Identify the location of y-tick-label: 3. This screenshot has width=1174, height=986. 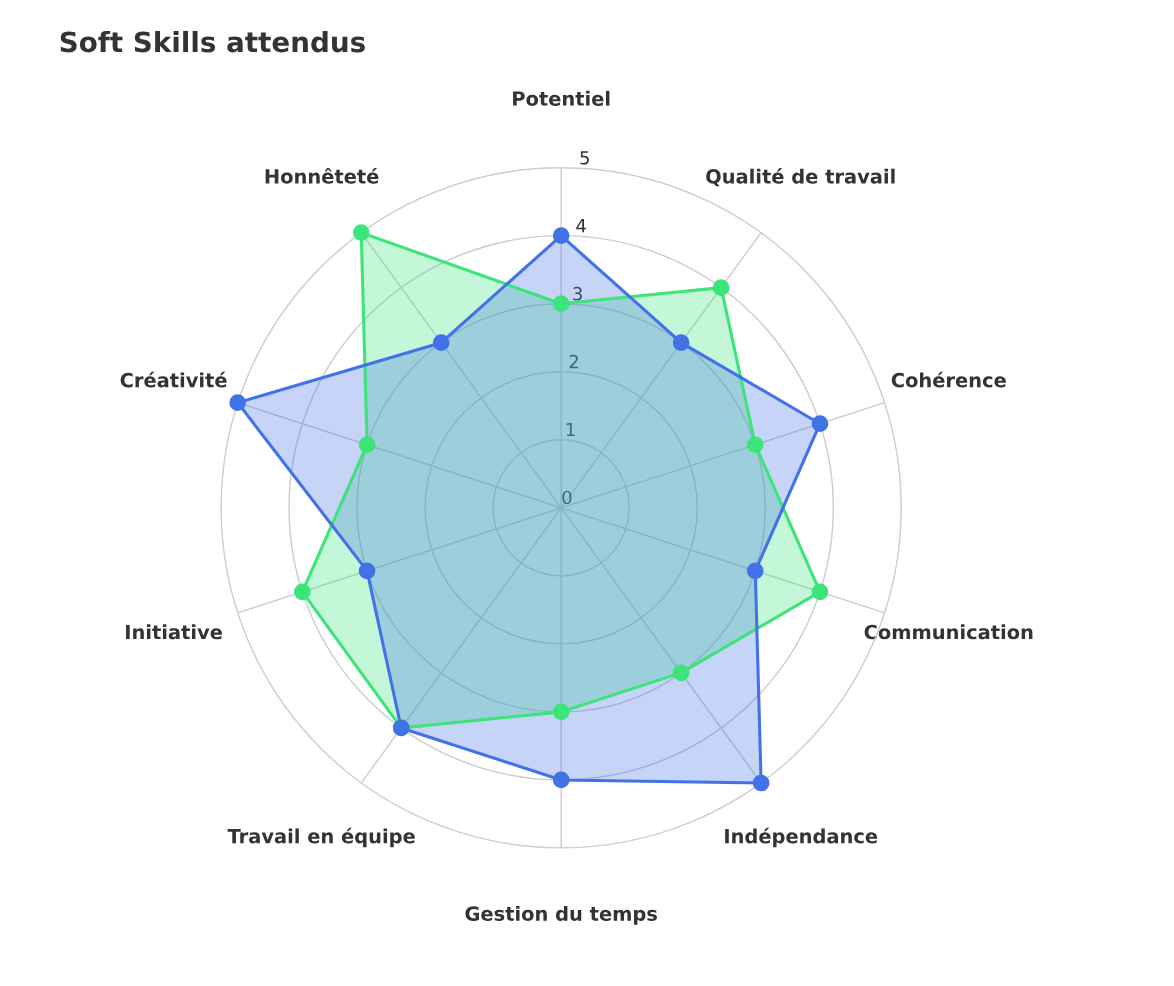
(577, 293).